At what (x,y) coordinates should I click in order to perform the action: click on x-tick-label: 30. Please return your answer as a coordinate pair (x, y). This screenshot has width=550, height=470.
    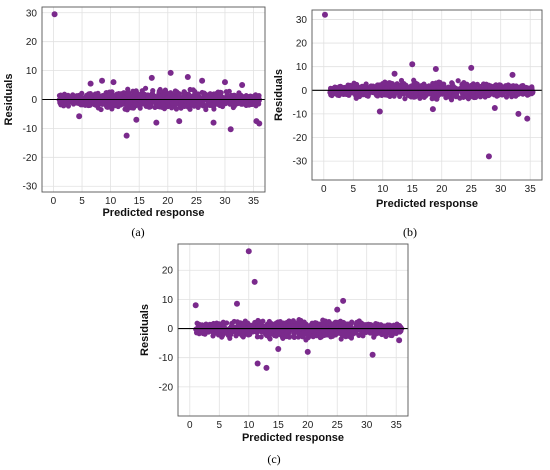
    Looking at the image, I should click on (367, 425).